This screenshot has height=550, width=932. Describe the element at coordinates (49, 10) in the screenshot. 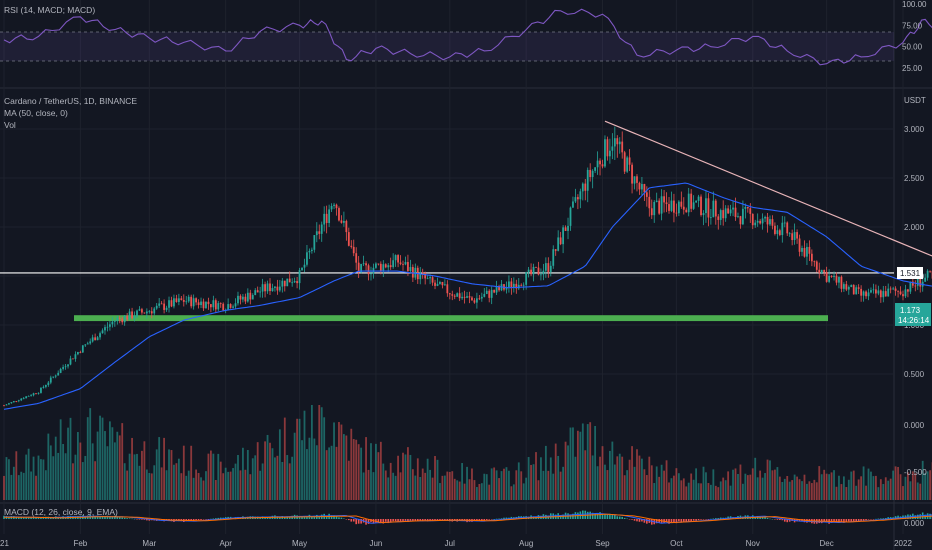

I see `rsi-legend: RSI (14, MACD; MACD)` at that location.